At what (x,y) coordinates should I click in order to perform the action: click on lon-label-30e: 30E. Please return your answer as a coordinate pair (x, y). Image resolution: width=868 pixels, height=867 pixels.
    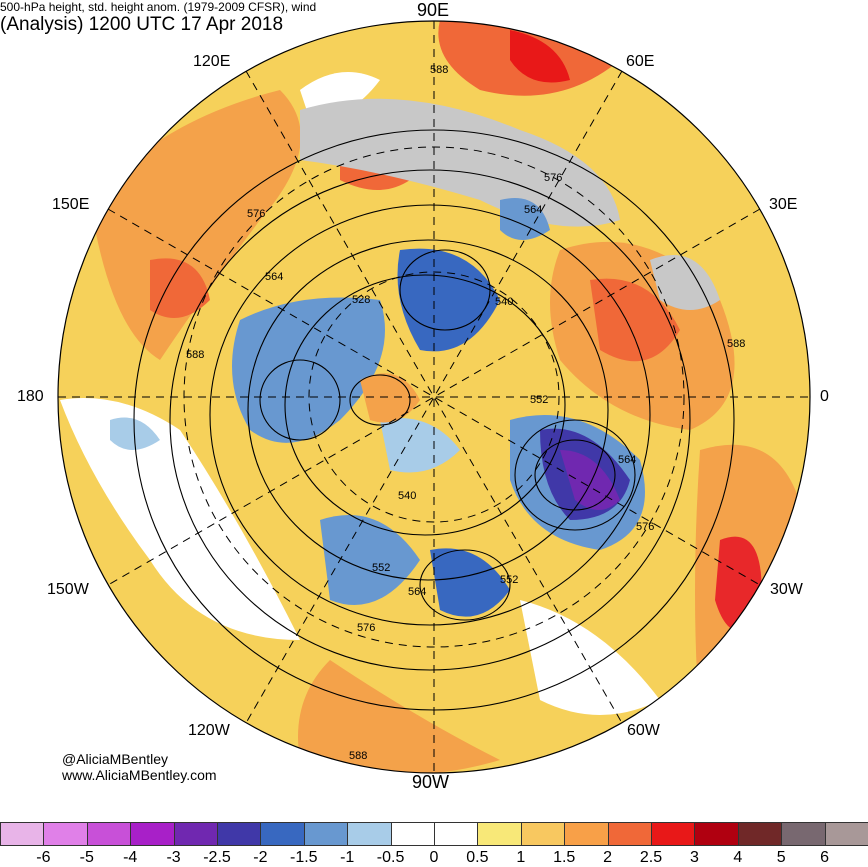
    Looking at the image, I should click on (783, 204).